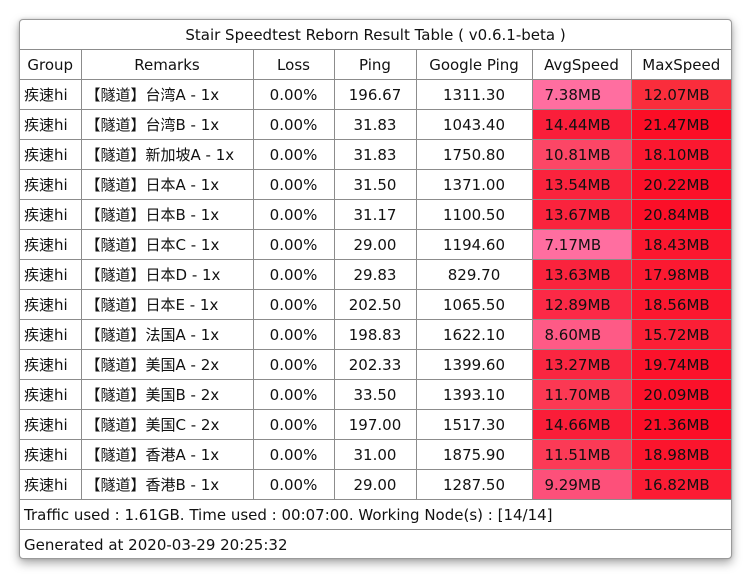 The width and height of the screenshot is (749, 583). What do you see at coordinates (167, 454) in the screenshot?
I see `cell-remarks: 【隧道】香港A - 1x` at bounding box center [167, 454].